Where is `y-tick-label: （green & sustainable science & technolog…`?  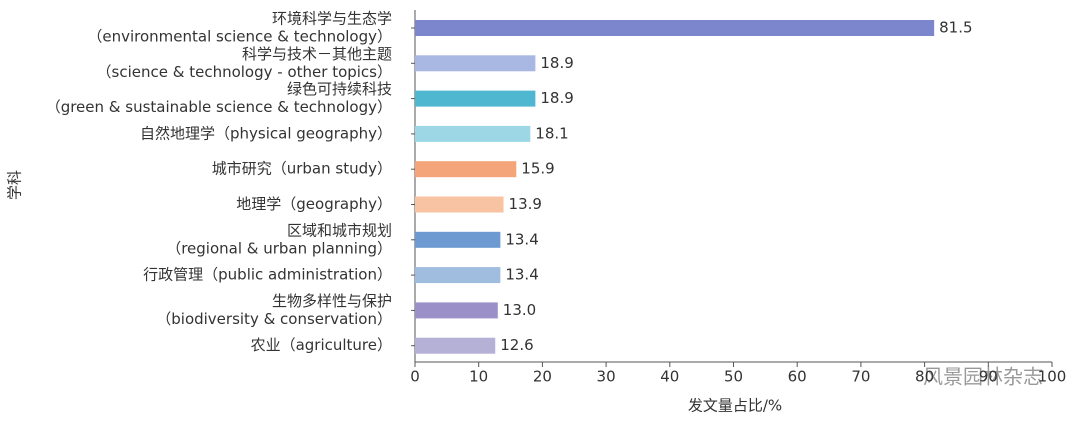 y-tick-label: （green & sustainable science & technolog… is located at coordinates (219, 107).